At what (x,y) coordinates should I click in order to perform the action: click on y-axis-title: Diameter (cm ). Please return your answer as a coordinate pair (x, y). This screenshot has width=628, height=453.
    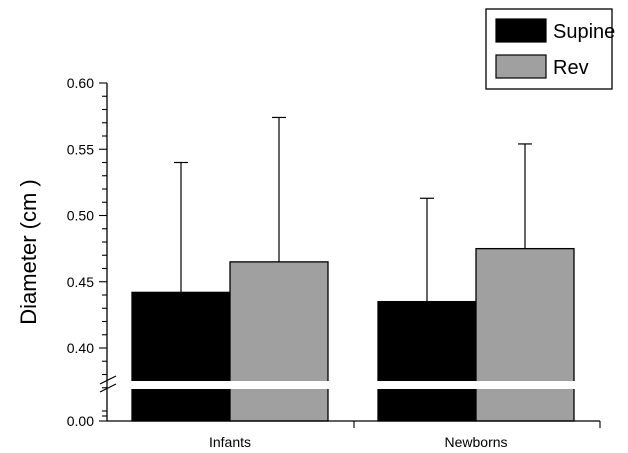
    Looking at the image, I should click on (28, 251).